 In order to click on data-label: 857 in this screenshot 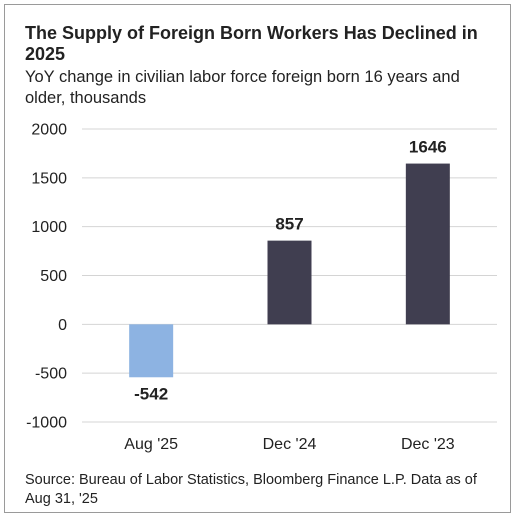, I will do `click(289, 224)`.